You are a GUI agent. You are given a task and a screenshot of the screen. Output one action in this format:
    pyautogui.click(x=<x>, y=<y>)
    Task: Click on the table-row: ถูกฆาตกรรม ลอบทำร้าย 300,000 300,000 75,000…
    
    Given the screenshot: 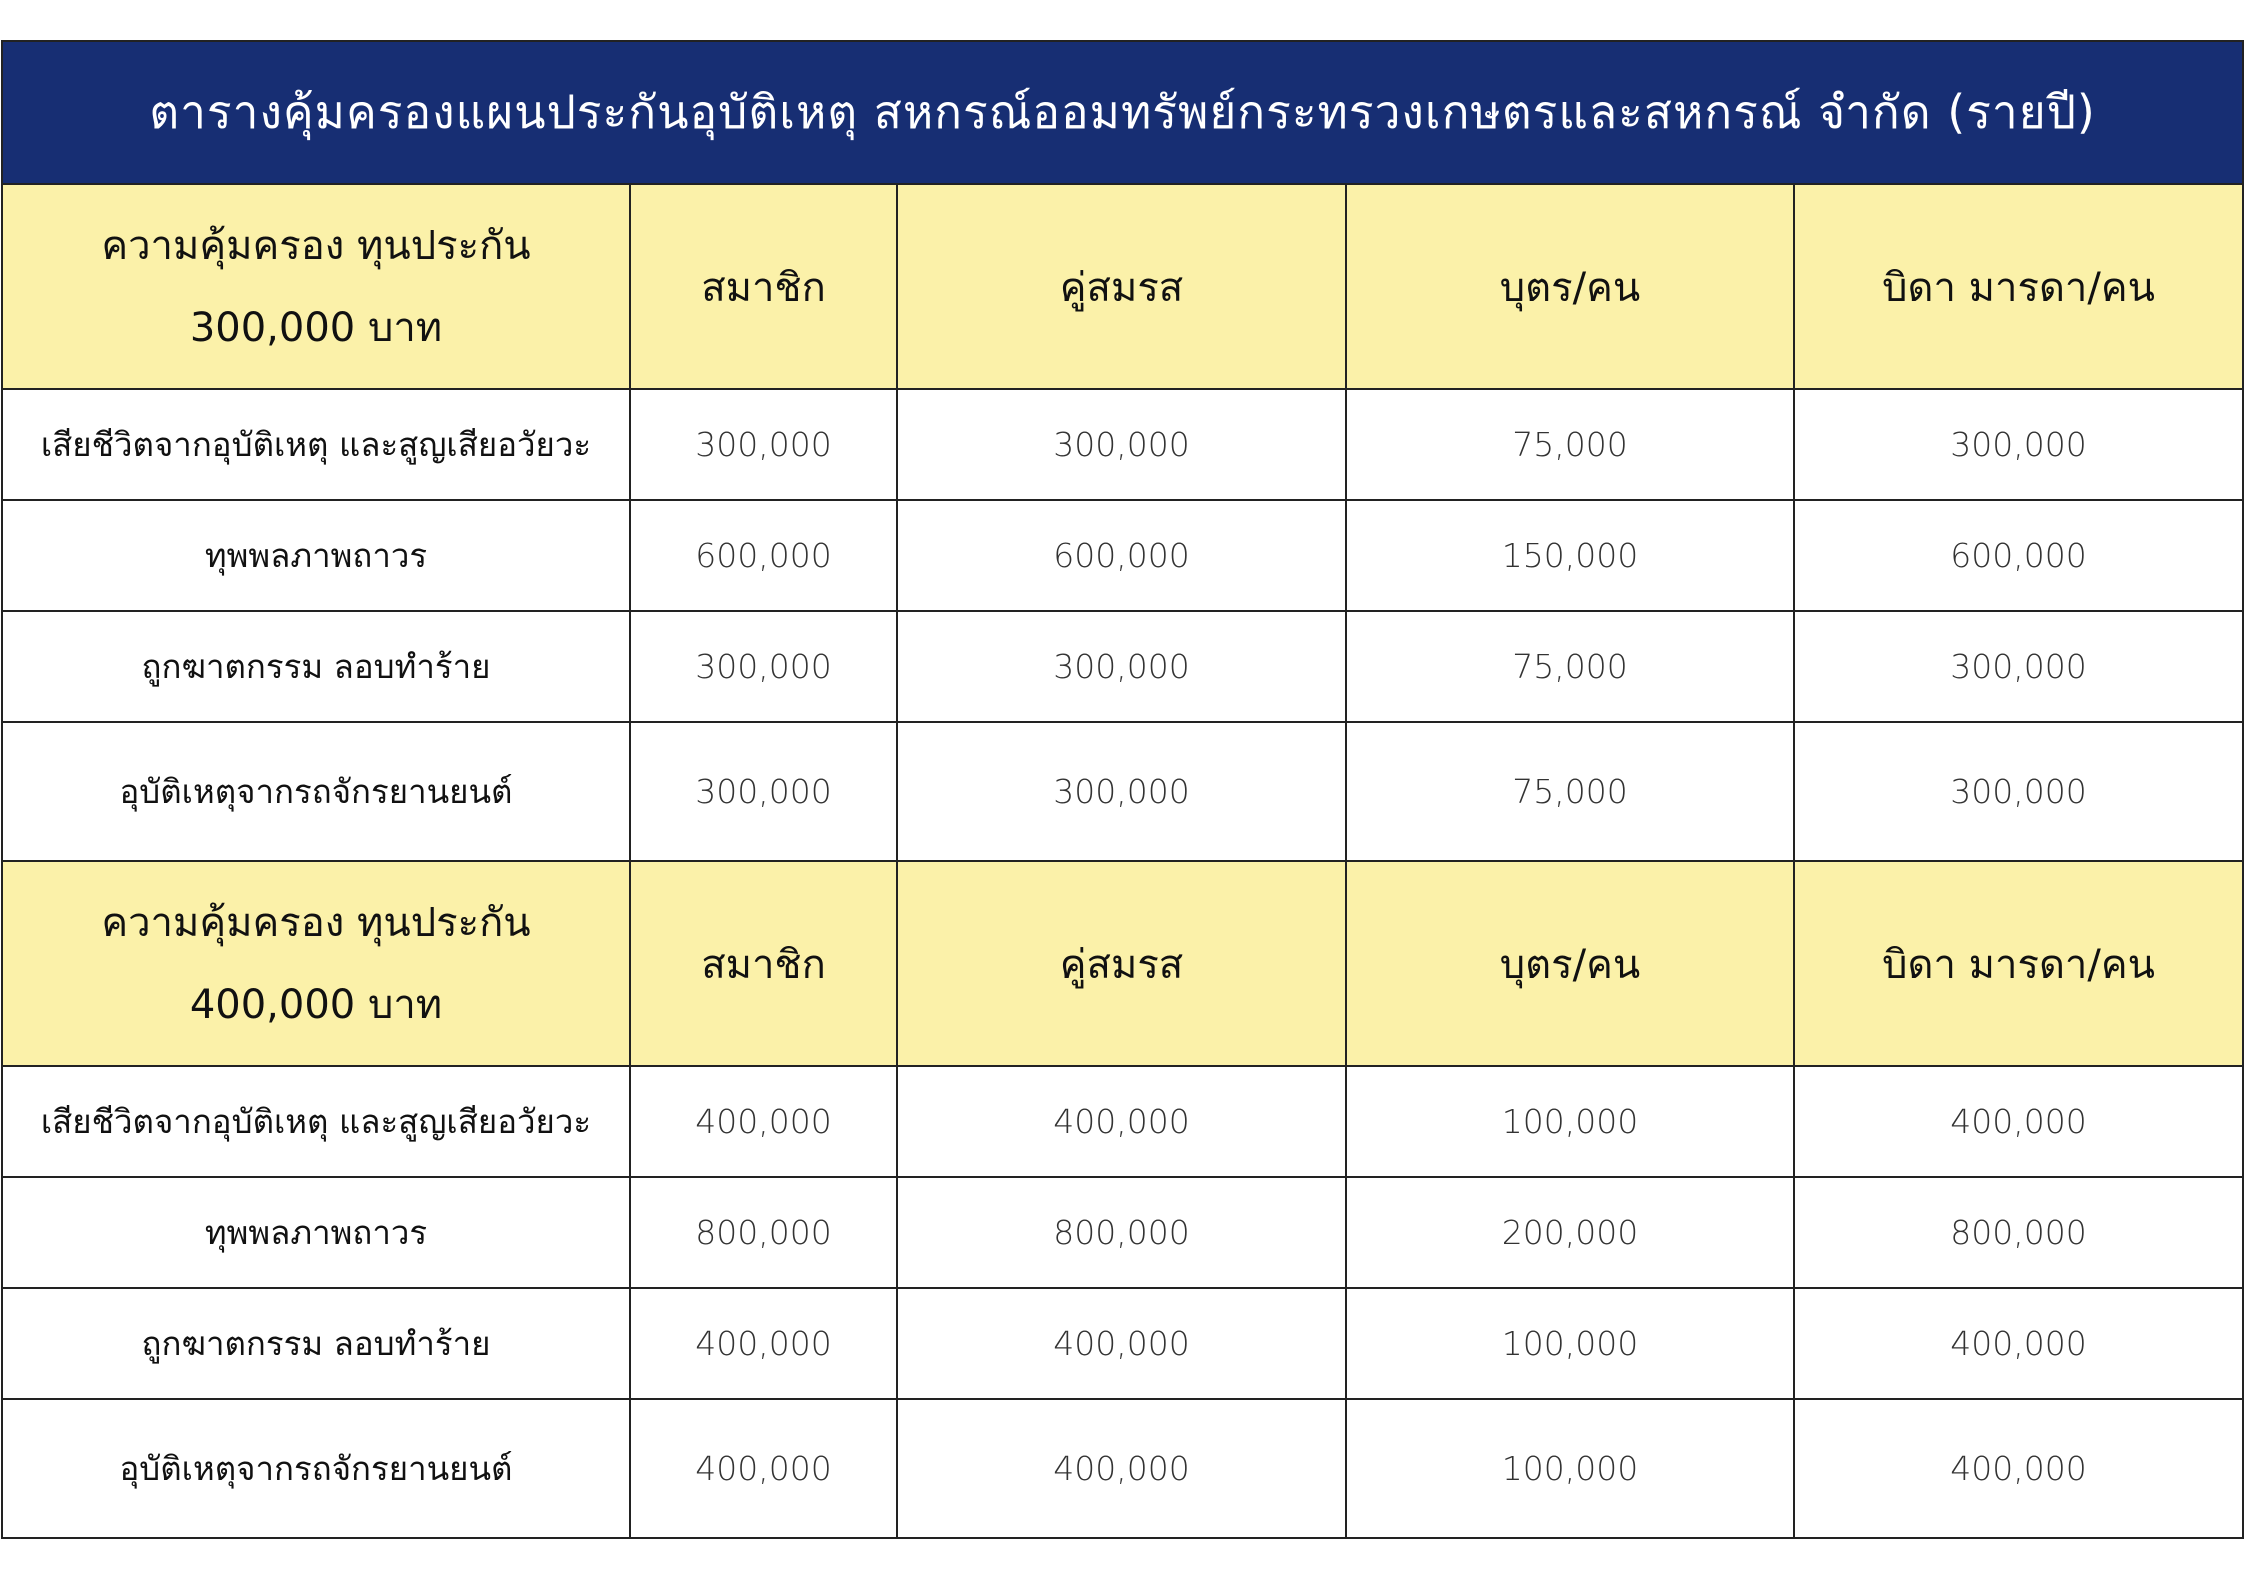 What is the action you would take?
    pyautogui.click(x=1123, y=666)
    